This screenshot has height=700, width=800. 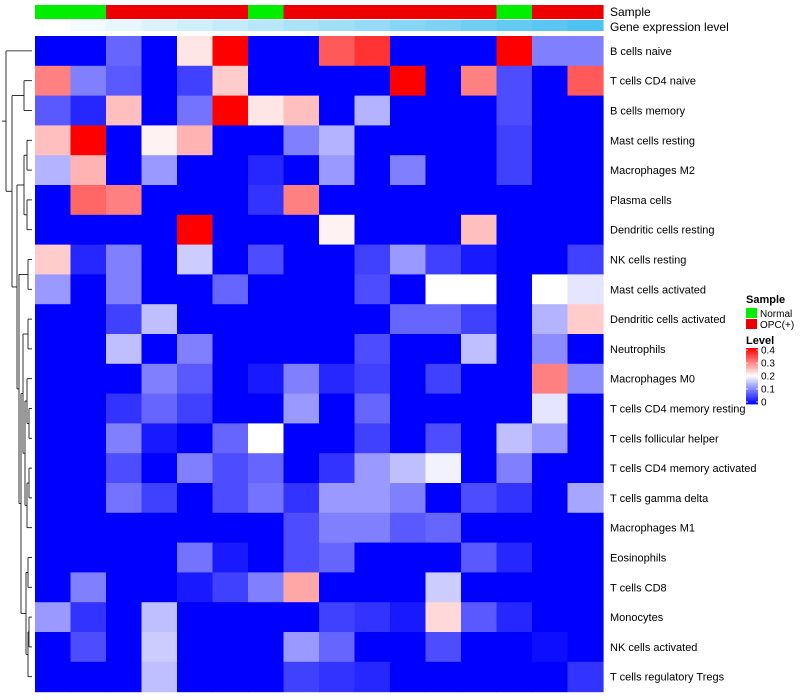 I want to click on row-label: T cells regulatory Tregs, so click(x=667, y=678).